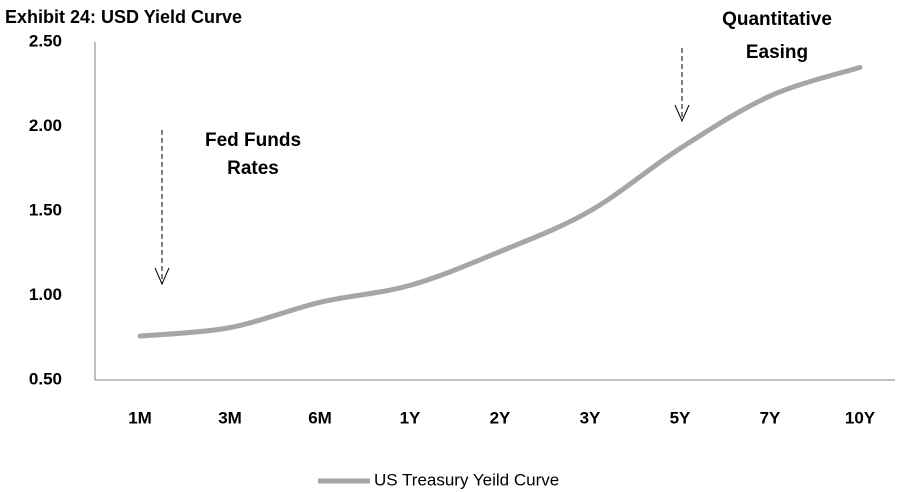 Image resolution: width=899 pixels, height=493 pixels. What do you see at coordinates (320, 417) in the screenshot?
I see `x-tick-label: 6M` at bounding box center [320, 417].